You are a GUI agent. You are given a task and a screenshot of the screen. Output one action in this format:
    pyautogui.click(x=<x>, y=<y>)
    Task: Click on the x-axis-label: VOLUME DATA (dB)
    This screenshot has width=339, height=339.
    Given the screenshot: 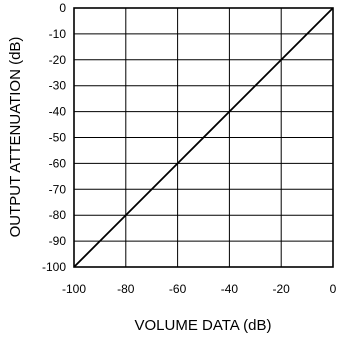 What is the action you would take?
    pyautogui.click(x=203, y=325)
    